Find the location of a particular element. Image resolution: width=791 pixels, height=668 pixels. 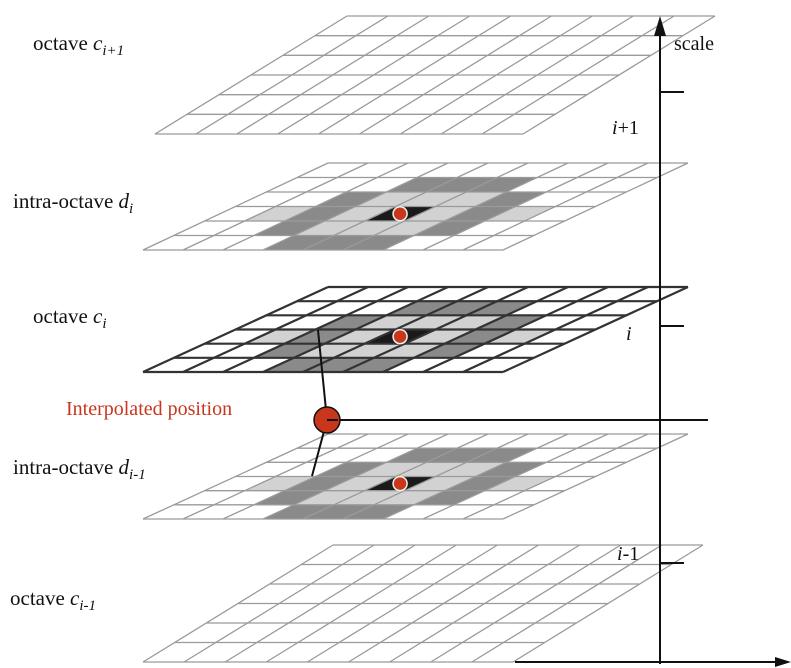

interpolated-position-label: Interpolated position is located at coordinates (149, 409).